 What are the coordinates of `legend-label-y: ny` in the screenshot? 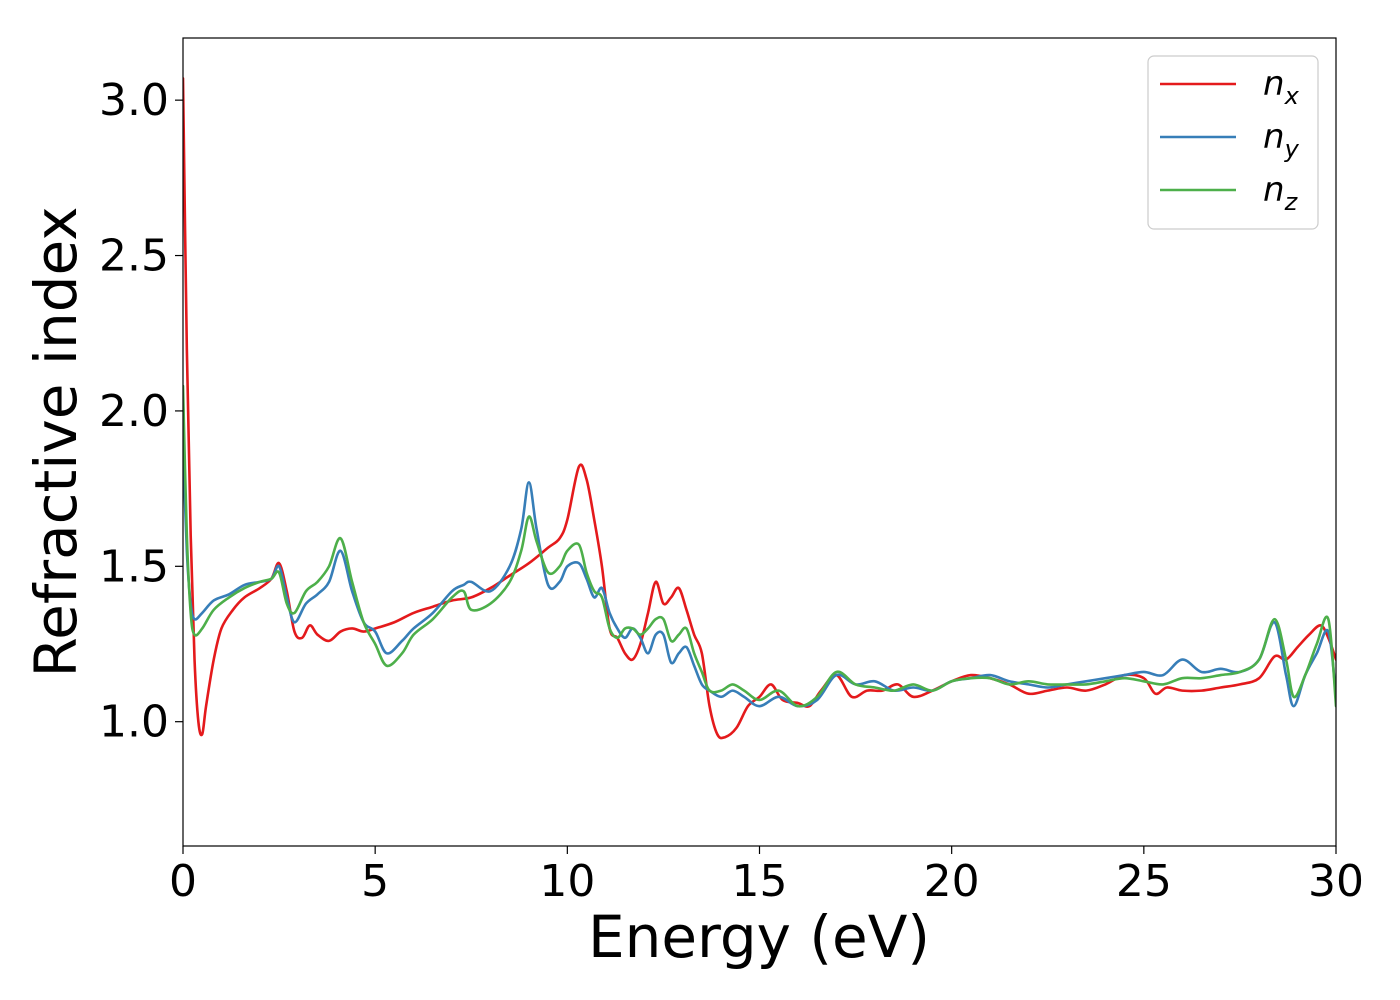 It's located at (1281, 140).